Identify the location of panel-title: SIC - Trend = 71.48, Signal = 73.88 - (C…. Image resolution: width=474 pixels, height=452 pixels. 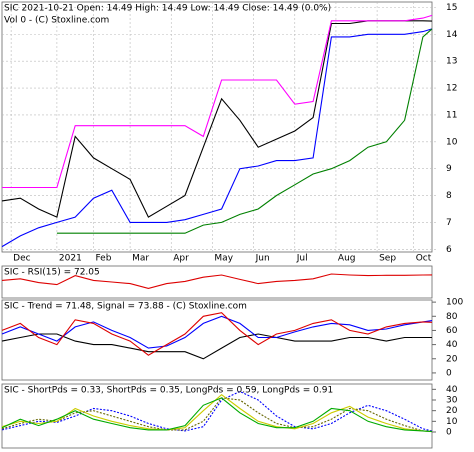
(125, 307).